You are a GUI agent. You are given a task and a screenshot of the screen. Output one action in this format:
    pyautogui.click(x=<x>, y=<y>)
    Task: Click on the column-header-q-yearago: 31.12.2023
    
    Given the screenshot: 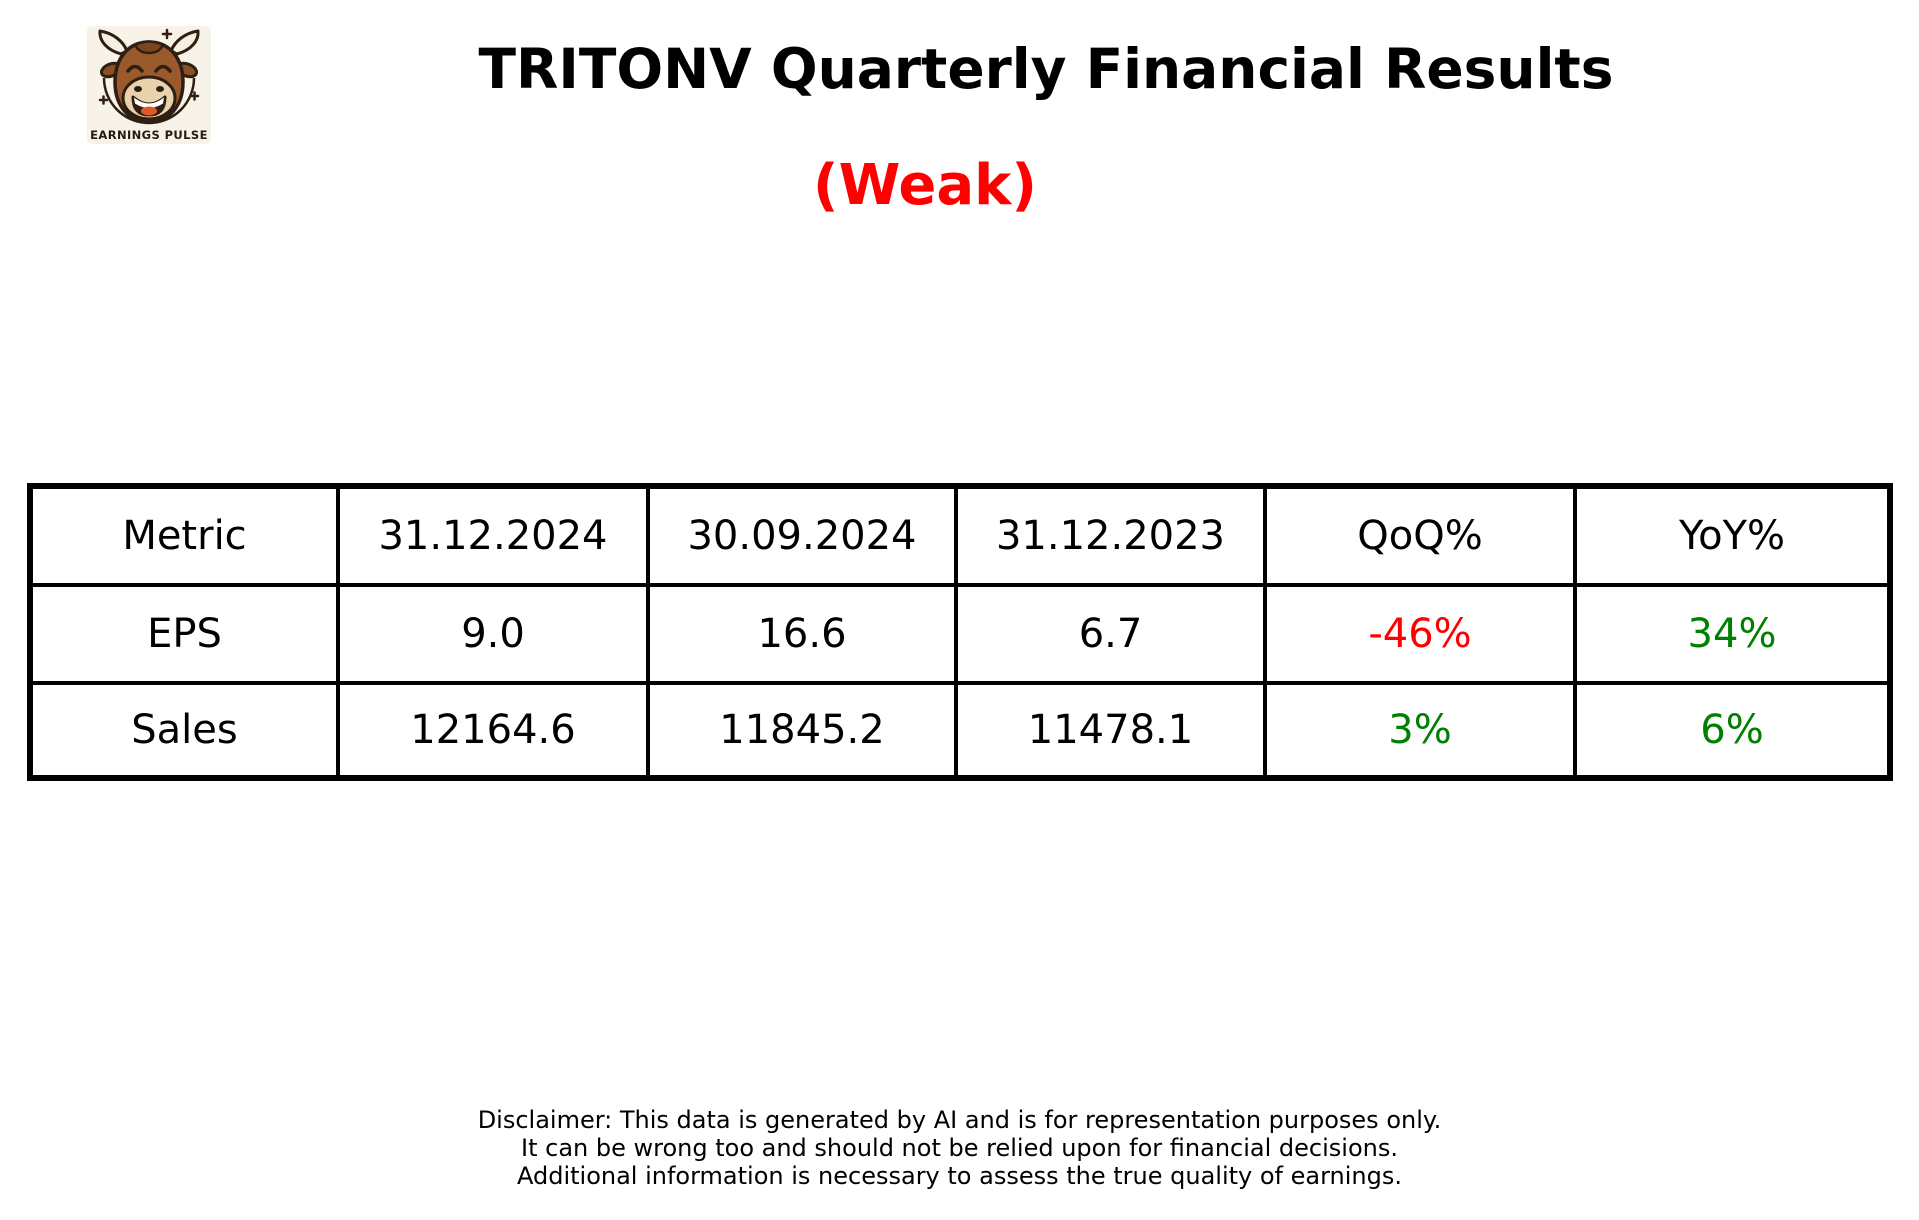 What is the action you would take?
    pyautogui.click(x=1112, y=538)
    